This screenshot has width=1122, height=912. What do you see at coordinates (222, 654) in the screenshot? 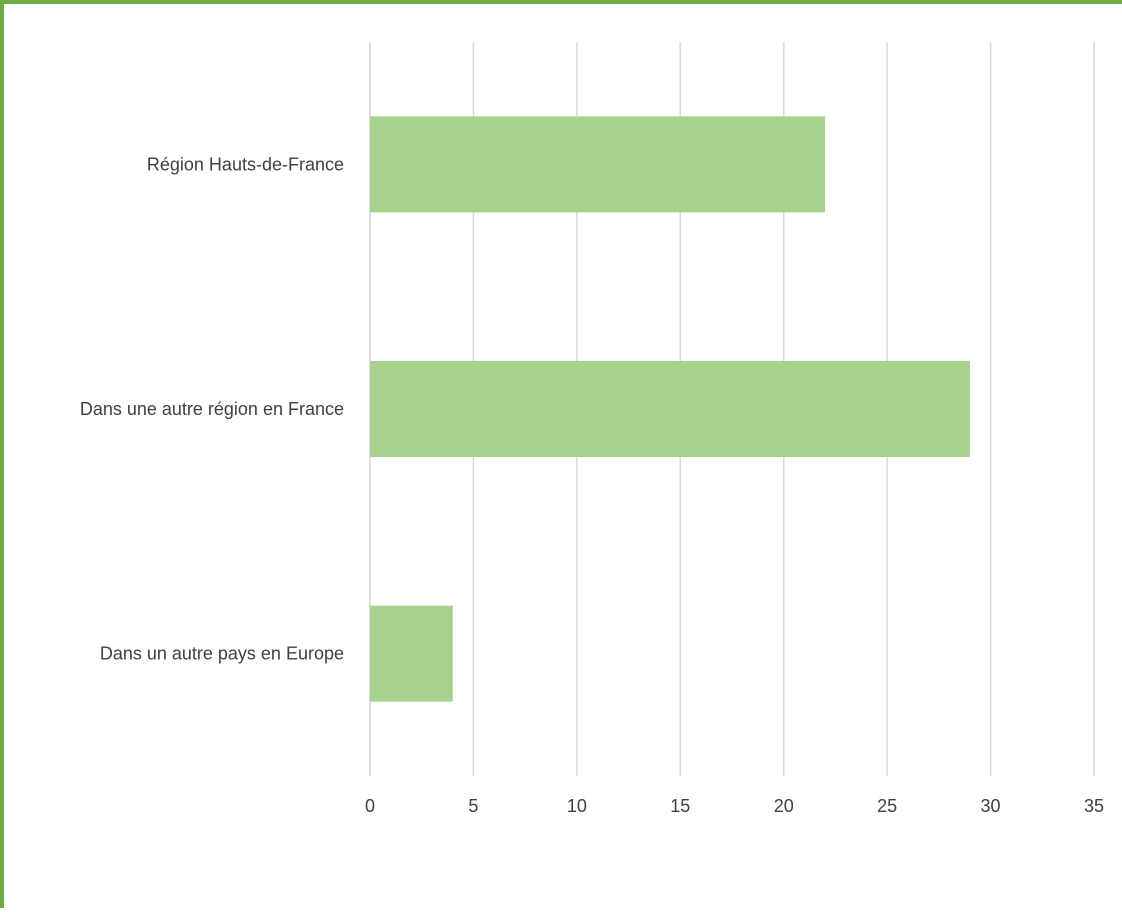
I see `category-label: Dans un autre pays en Europe` at bounding box center [222, 654].